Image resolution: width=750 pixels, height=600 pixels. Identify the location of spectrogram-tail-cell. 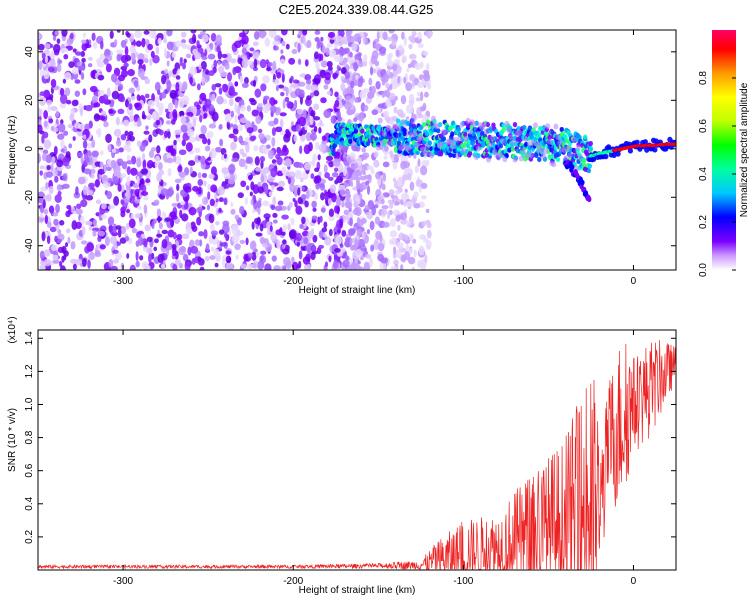
(572, 167).